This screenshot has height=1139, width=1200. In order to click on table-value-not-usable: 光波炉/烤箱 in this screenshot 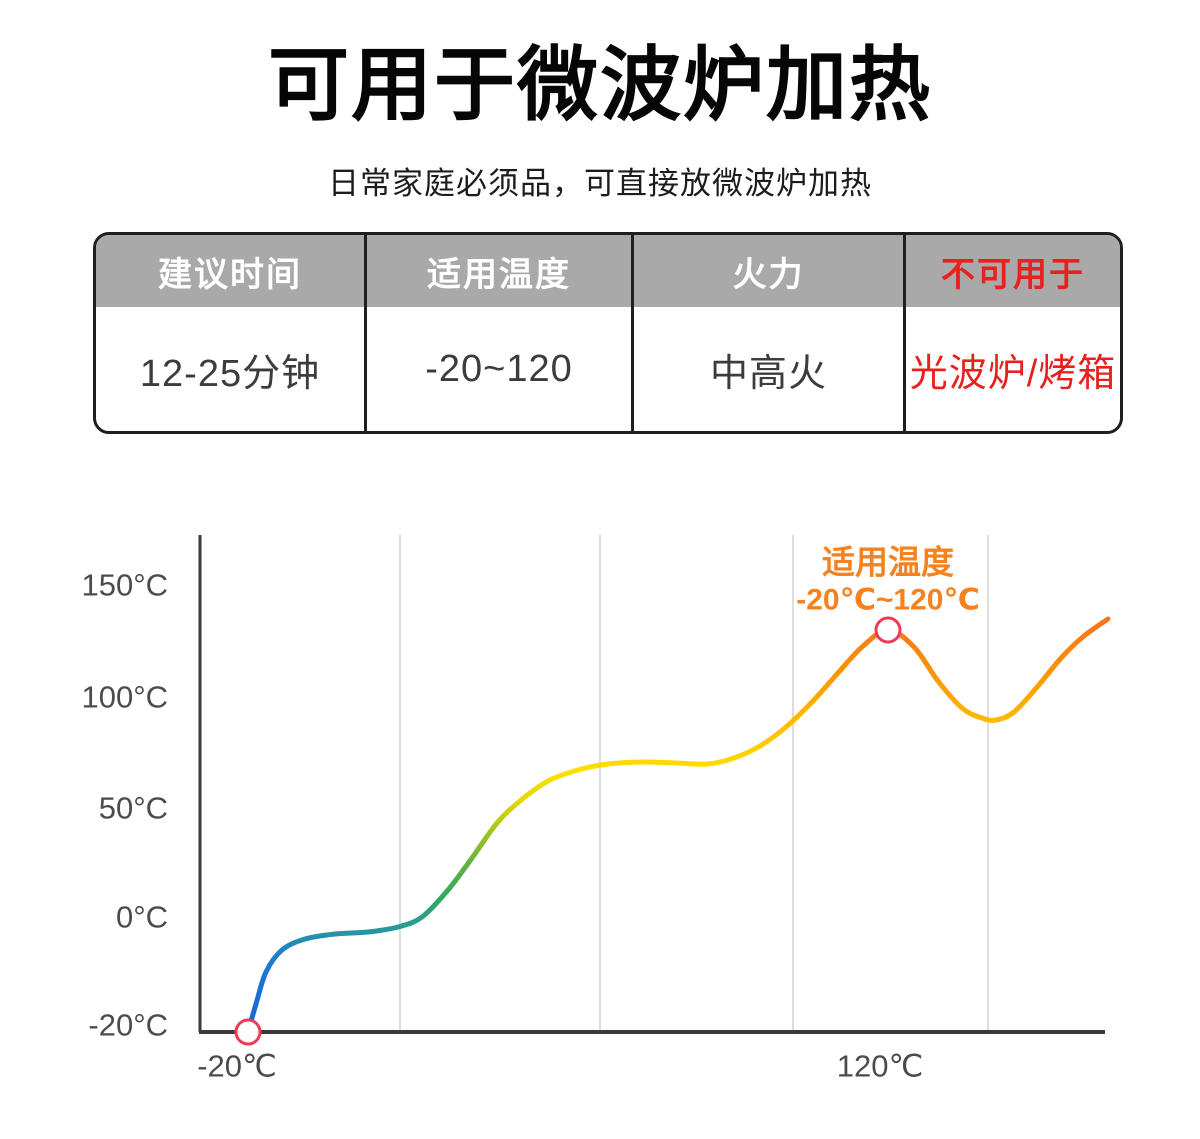, I will do `click(1013, 373)`.